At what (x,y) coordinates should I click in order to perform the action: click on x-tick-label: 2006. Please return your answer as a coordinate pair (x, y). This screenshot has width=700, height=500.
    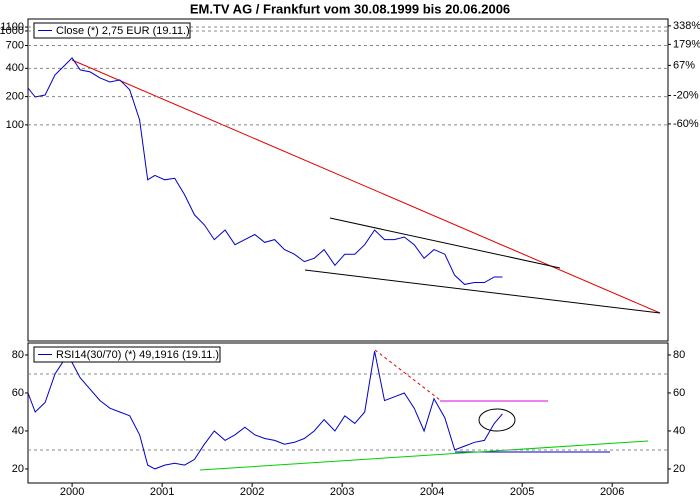
    Looking at the image, I should click on (612, 492).